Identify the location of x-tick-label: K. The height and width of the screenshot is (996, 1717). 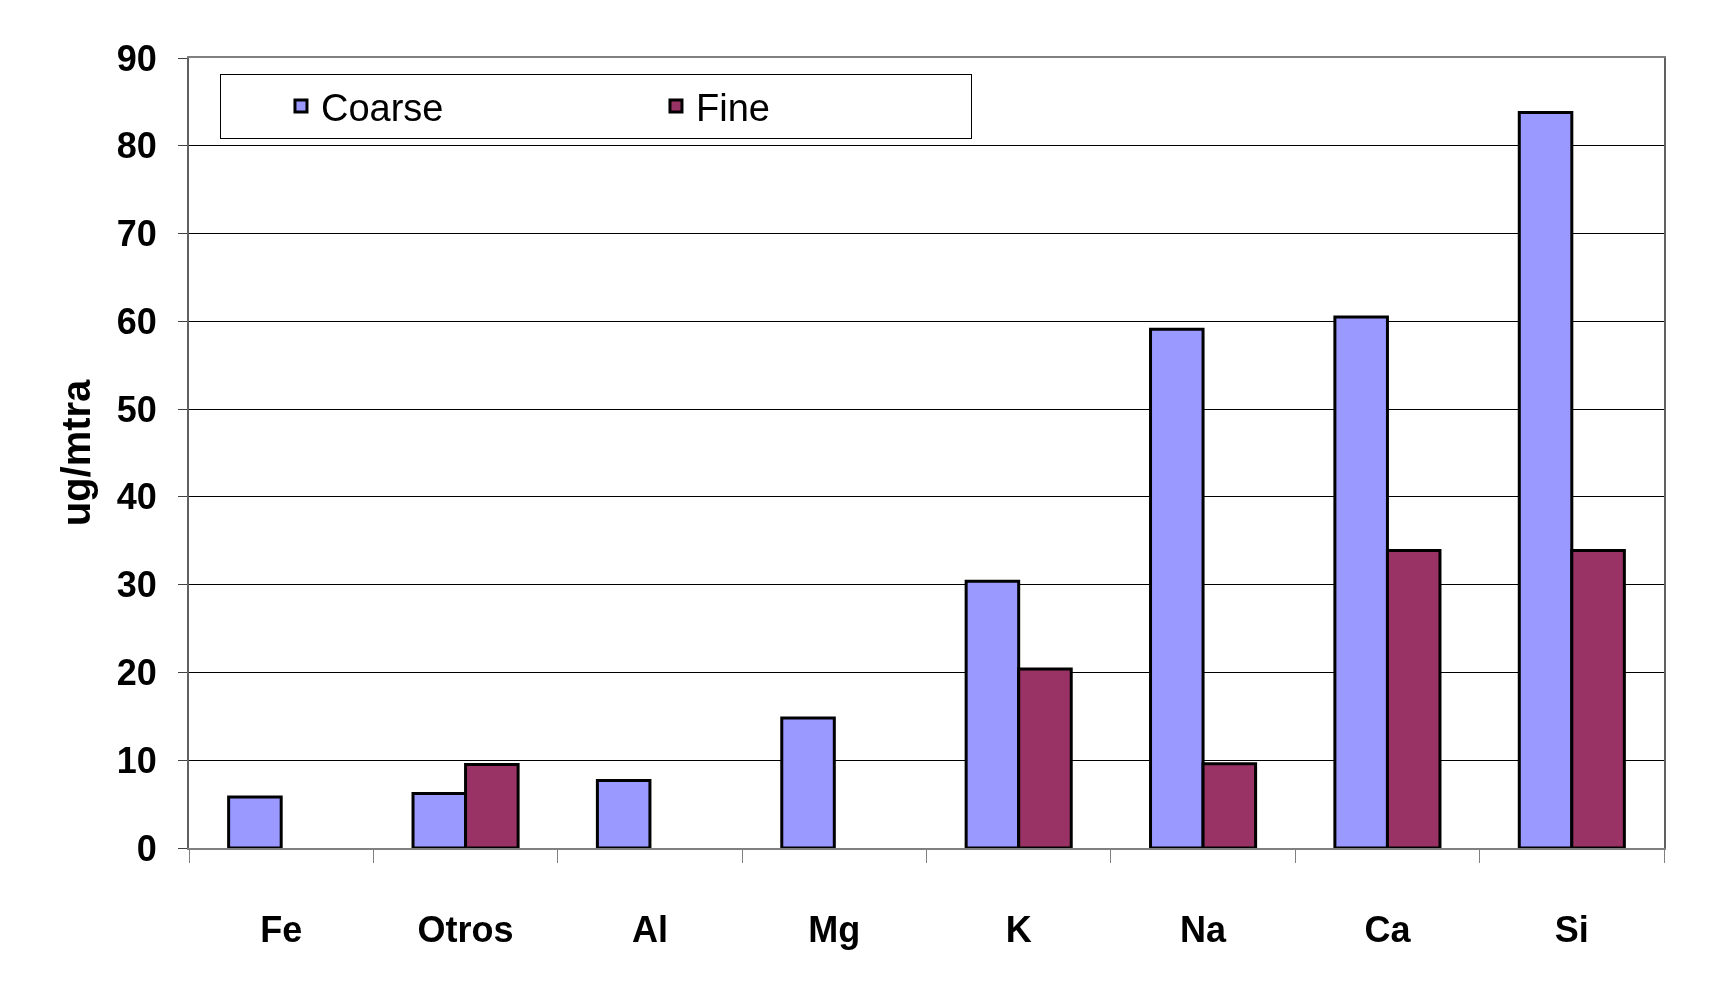
(1018, 930).